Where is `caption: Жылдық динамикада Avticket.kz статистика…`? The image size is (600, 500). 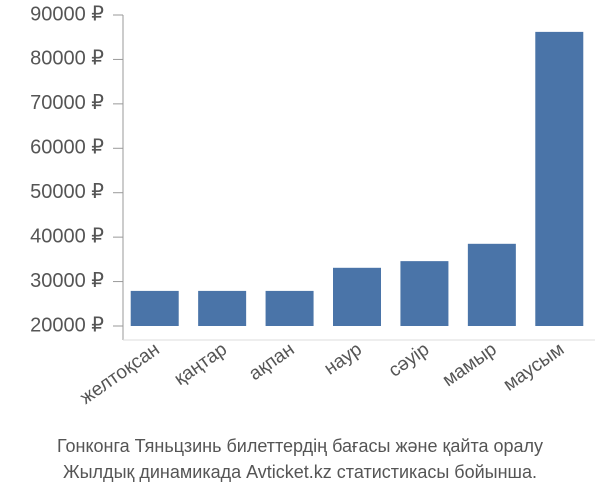 caption: Жылдық динамикада Avticket.kz статистика… is located at coordinates (300, 472).